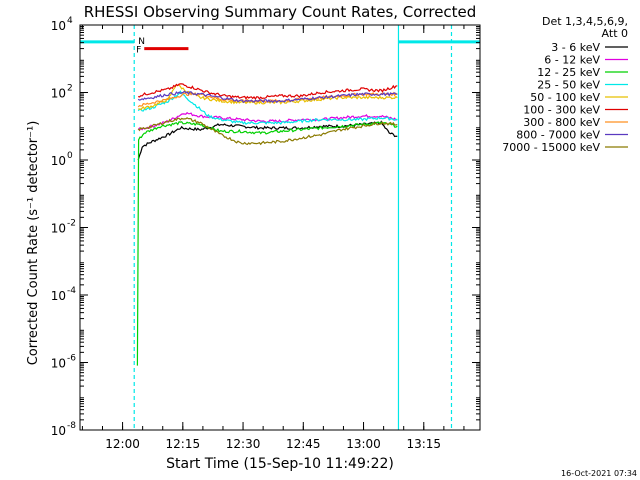 This screenshot has height=480, width=640. What do you see at coordinates (561, 110) in the screenshot?
I see `legend-label-5: 100 - 300 keV` at bounding box center [561, 110].